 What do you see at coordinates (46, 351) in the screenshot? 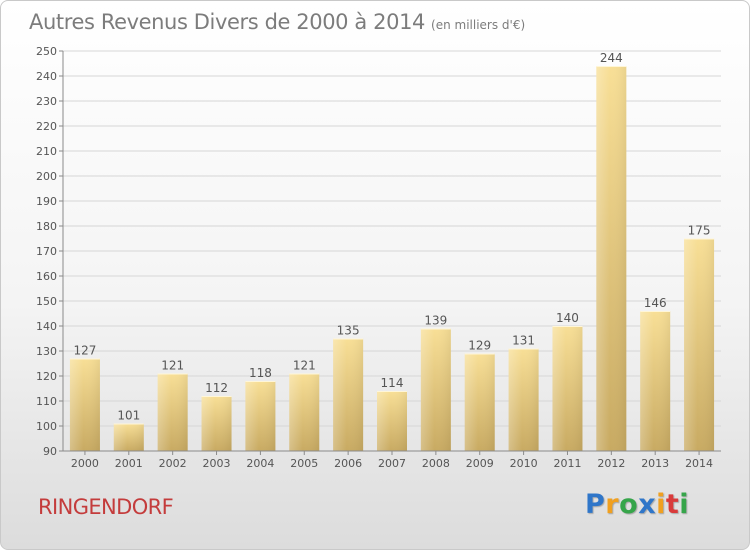
I see `y-tick-label: 130` at bounding box center [46, 351].